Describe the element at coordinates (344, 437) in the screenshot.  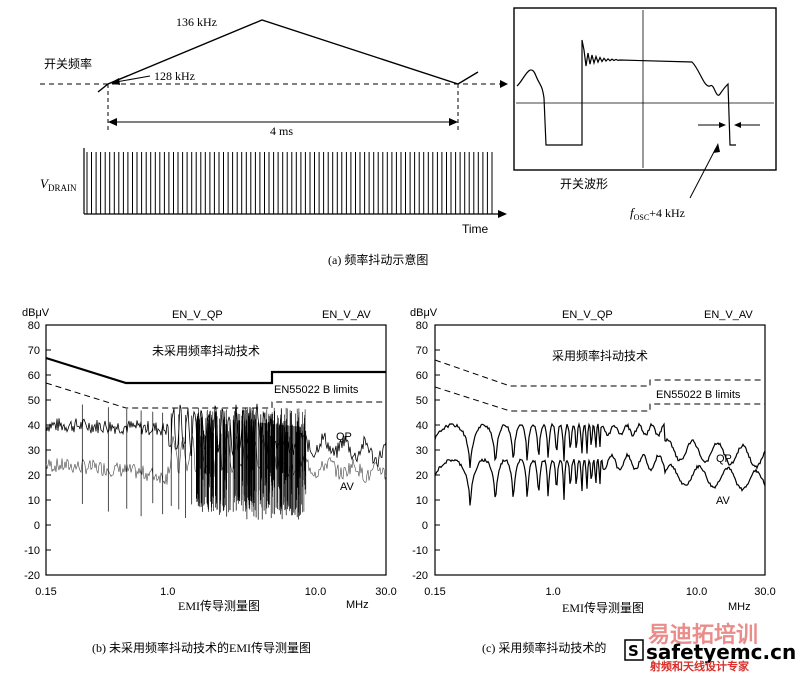
I see `plot-b-qp-label: QP` at that location.